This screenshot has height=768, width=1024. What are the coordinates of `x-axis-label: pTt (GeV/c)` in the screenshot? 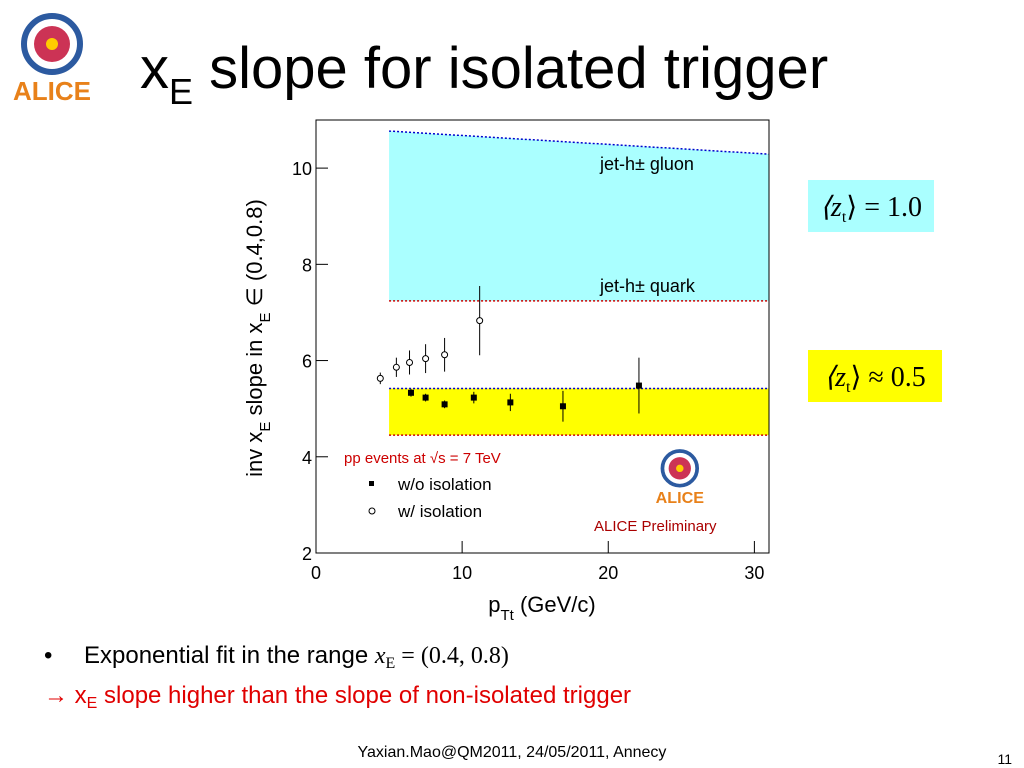 It's located at (542, 608).